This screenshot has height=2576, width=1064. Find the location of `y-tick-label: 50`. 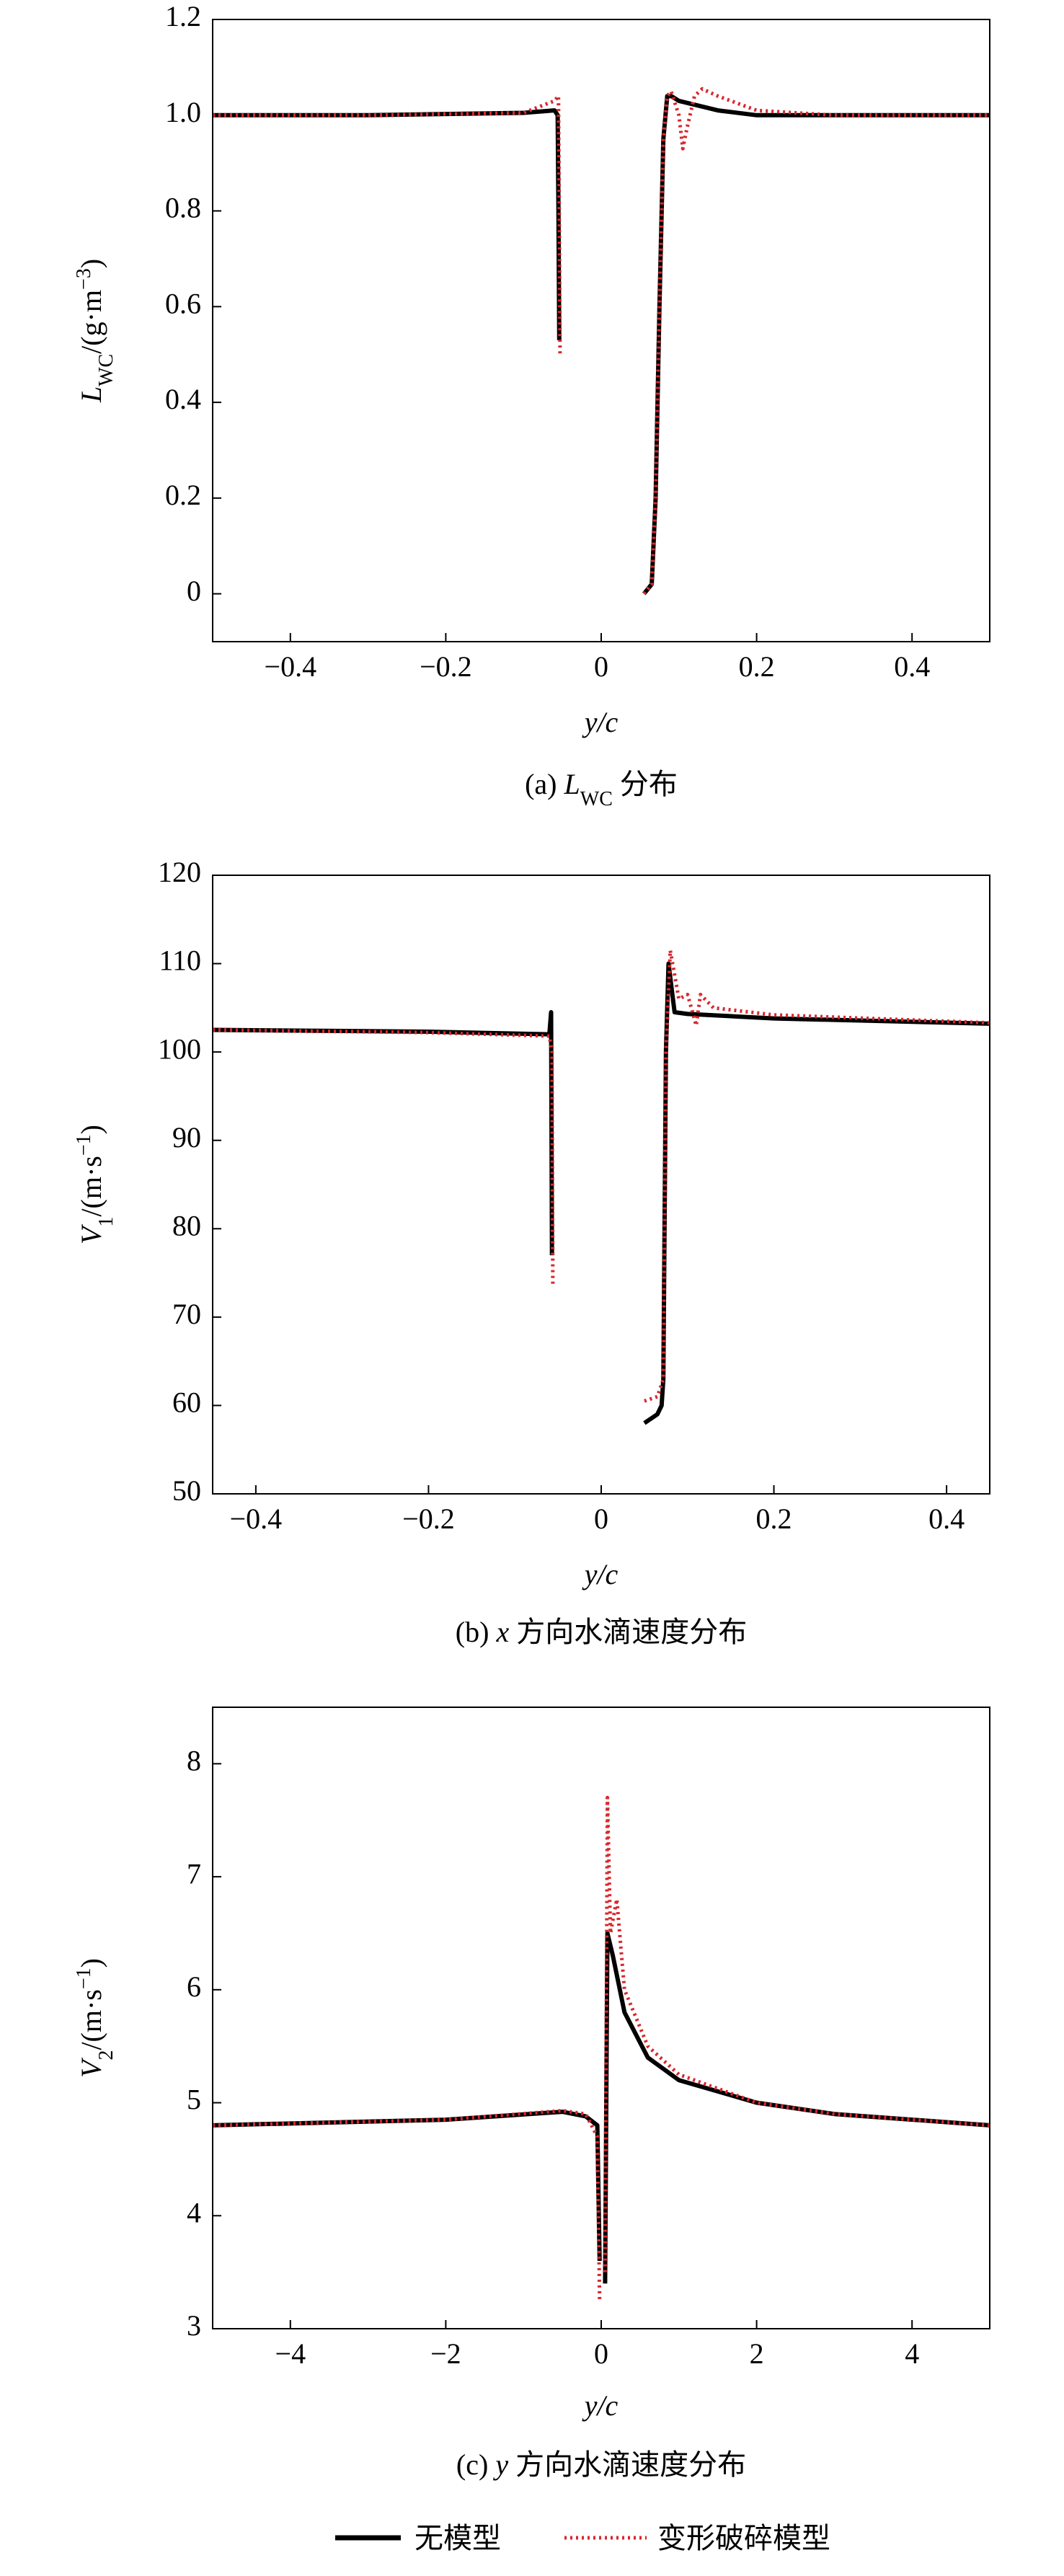

y-tick-label: 50 is located at coordinates (187, 1490).